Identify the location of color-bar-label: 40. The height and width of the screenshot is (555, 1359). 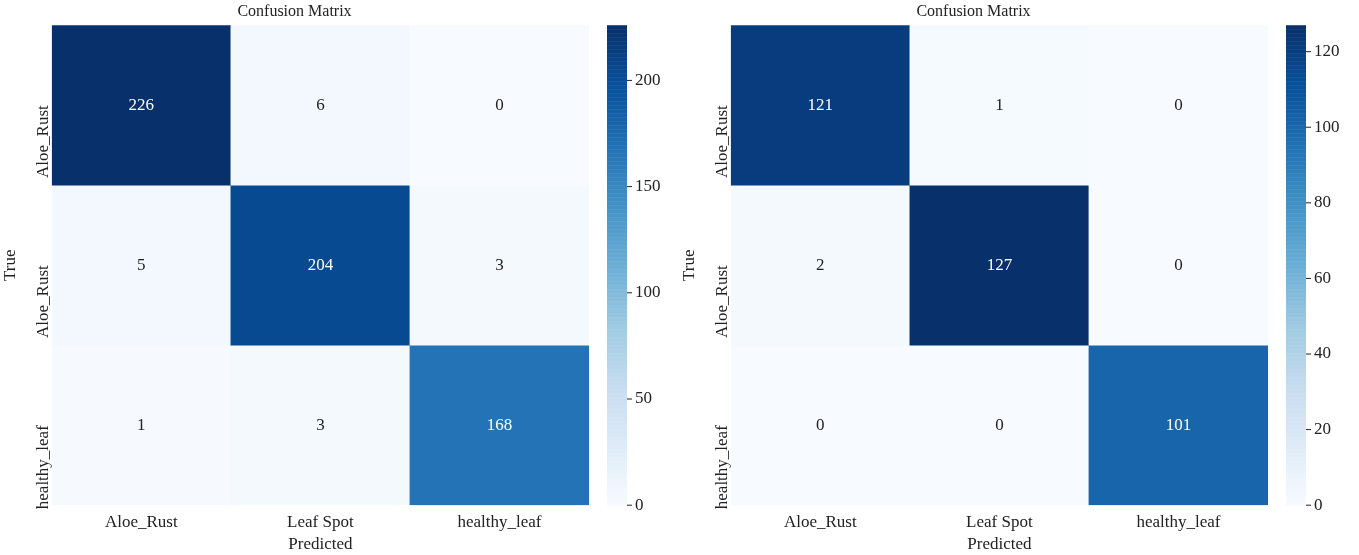
(1322, 353).